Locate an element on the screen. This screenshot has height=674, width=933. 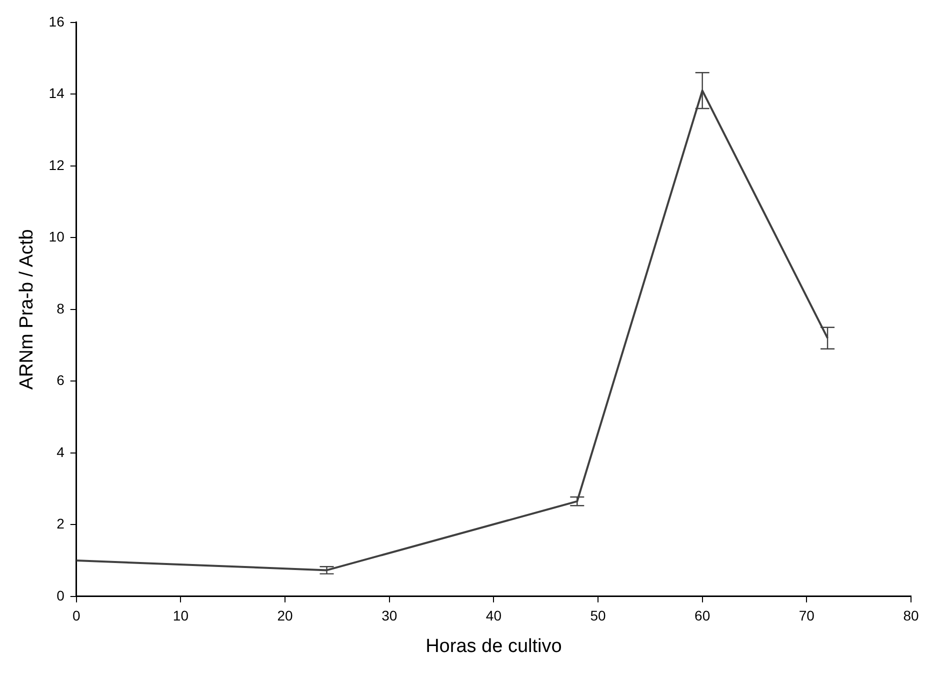
x-tick-label: 60 is located at coordinates (702, 616).